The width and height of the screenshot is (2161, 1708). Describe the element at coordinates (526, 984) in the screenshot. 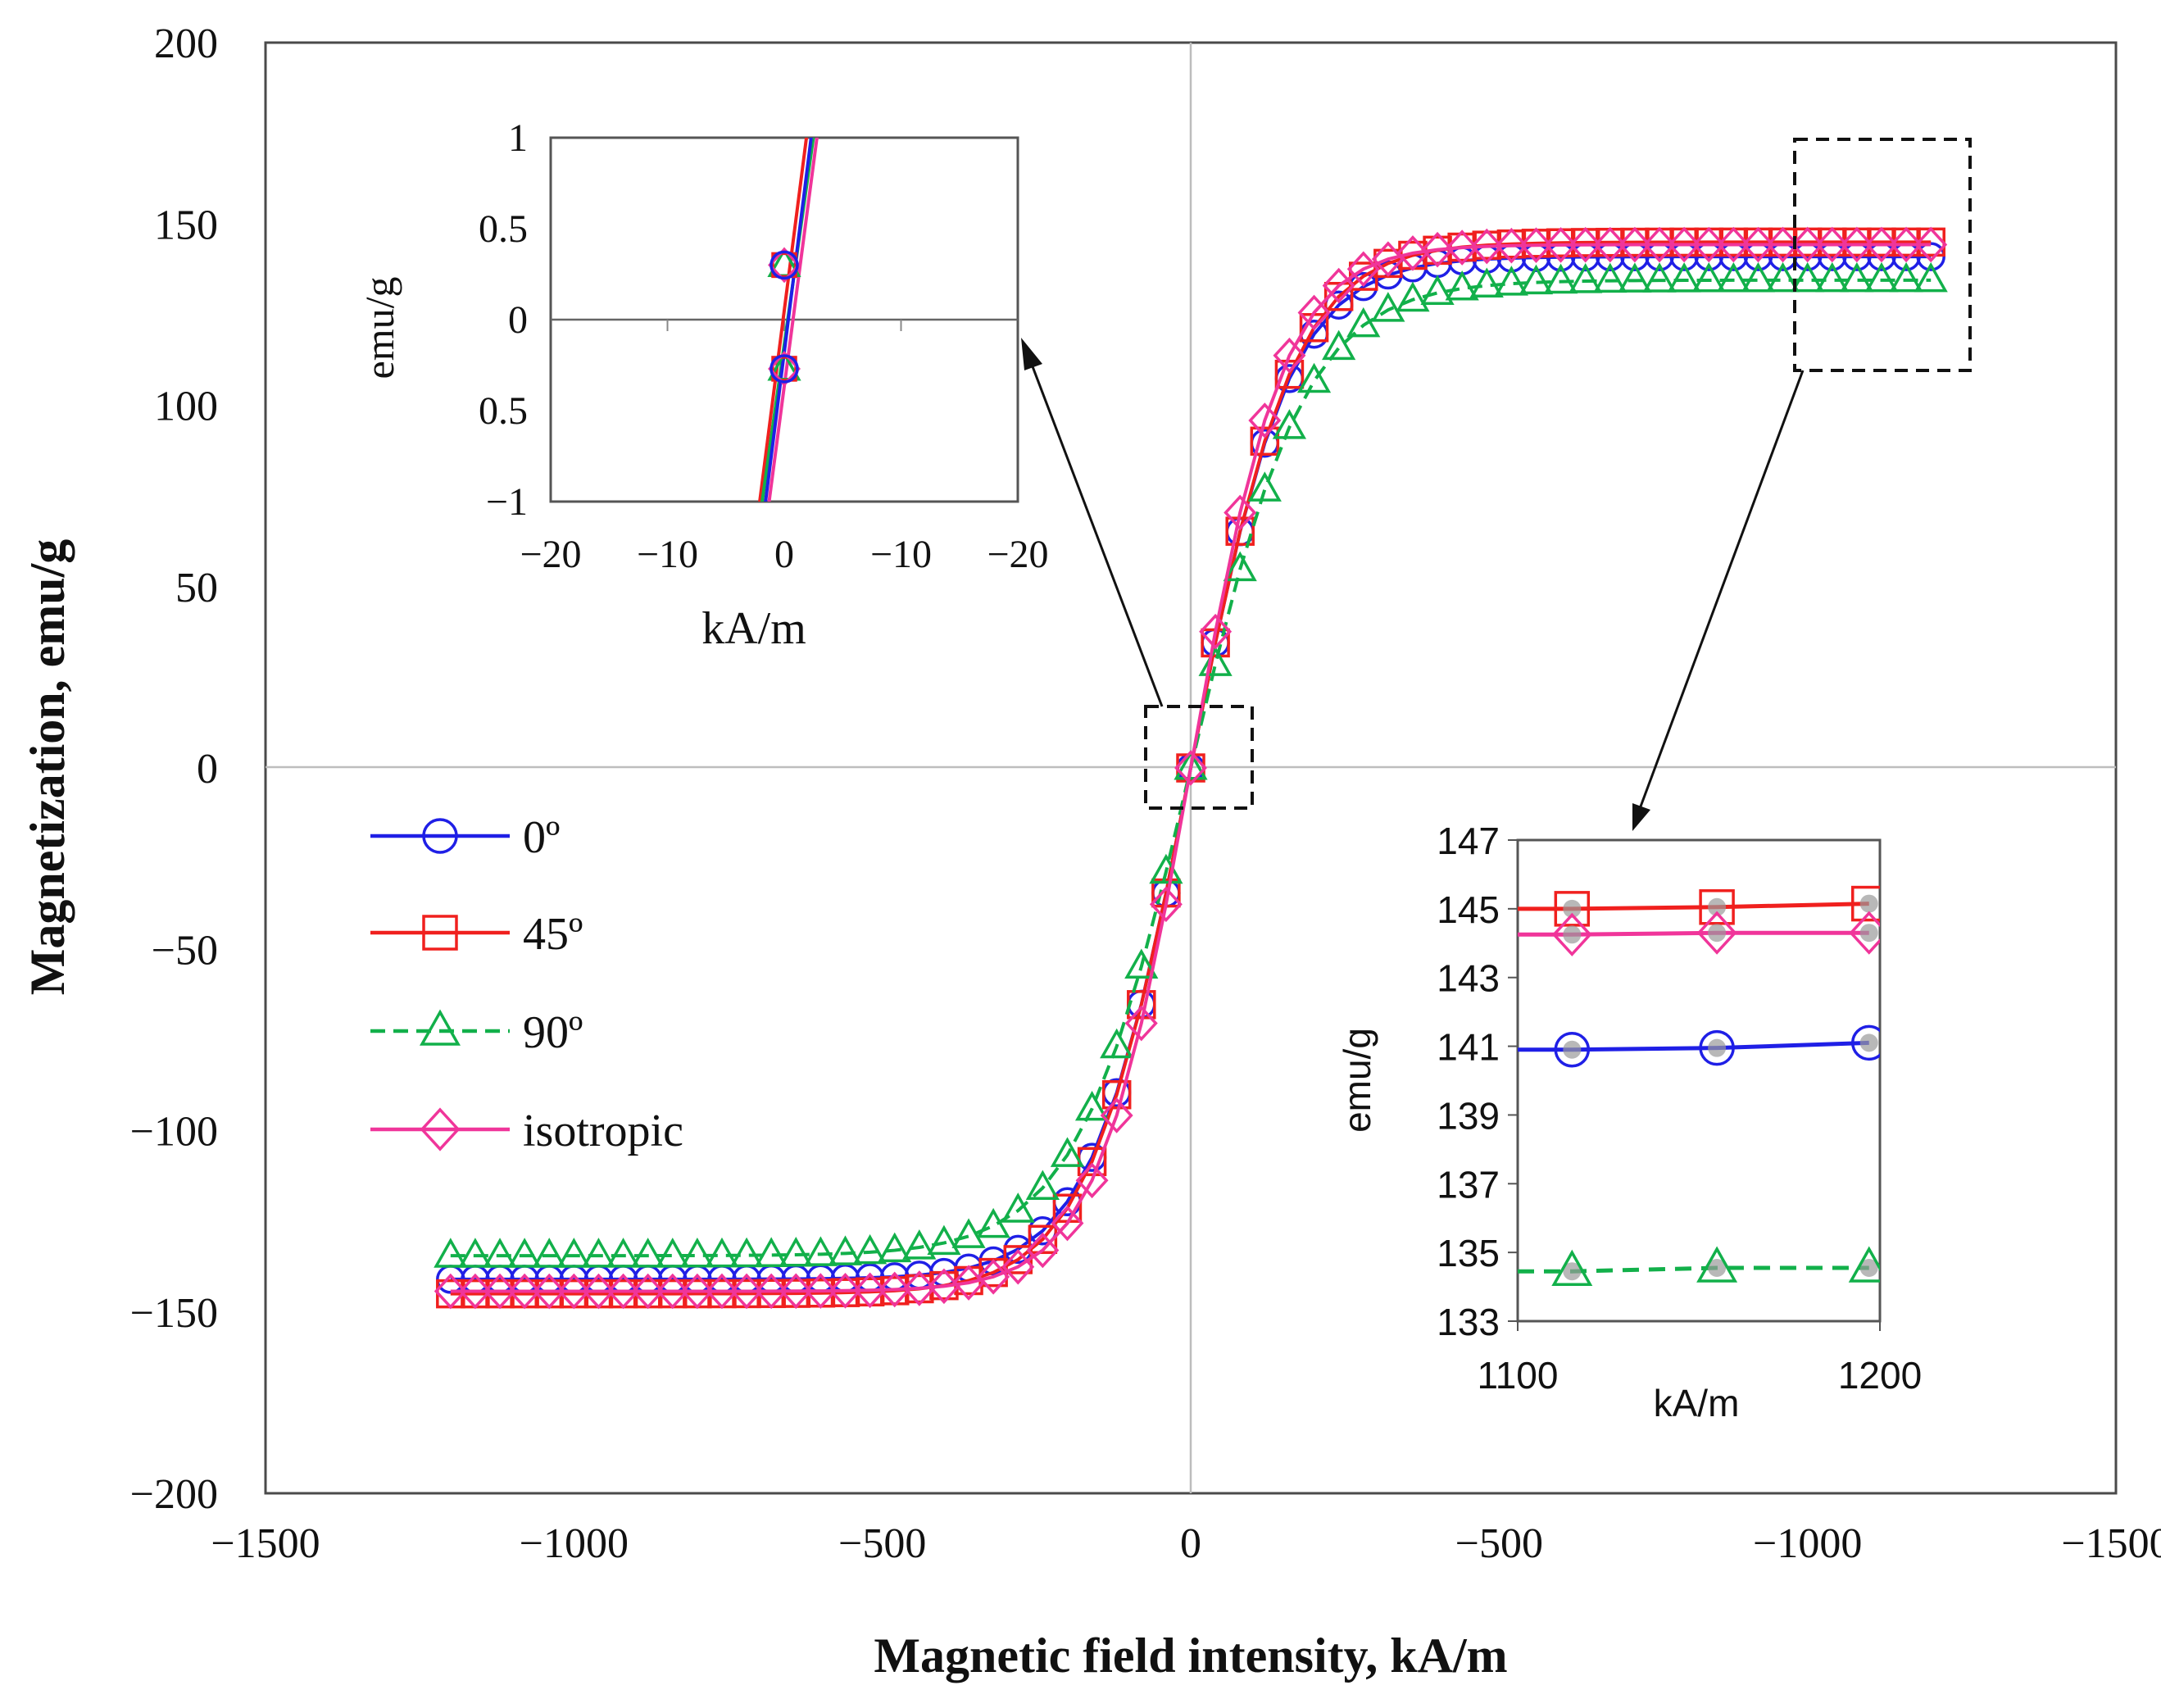

I see `legend: 0º 45º 90º isotropic` at that location.